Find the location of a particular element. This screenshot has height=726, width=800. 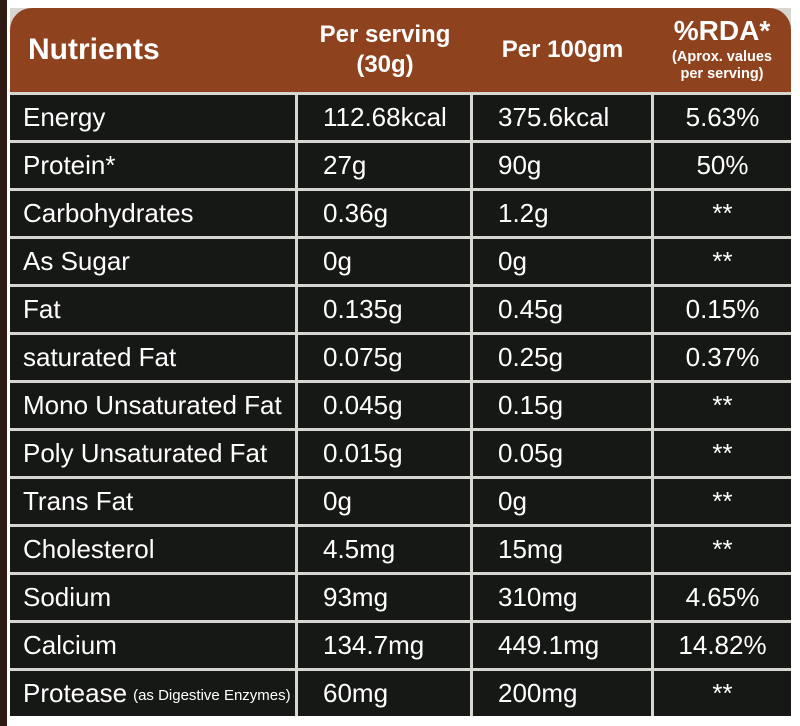

rda-value: 14.82% is located at coordinates (722, 645).